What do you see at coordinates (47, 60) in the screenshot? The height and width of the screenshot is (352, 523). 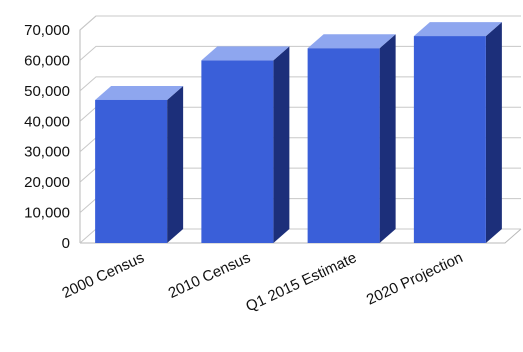 I see `y-tick-label: 60,000` at bounding box center [47, 60].